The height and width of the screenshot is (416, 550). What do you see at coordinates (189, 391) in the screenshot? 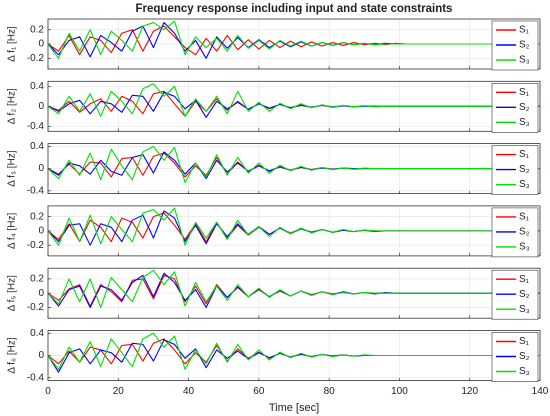
I see `x-tick-label: 40` at bounding box center [189, 391].